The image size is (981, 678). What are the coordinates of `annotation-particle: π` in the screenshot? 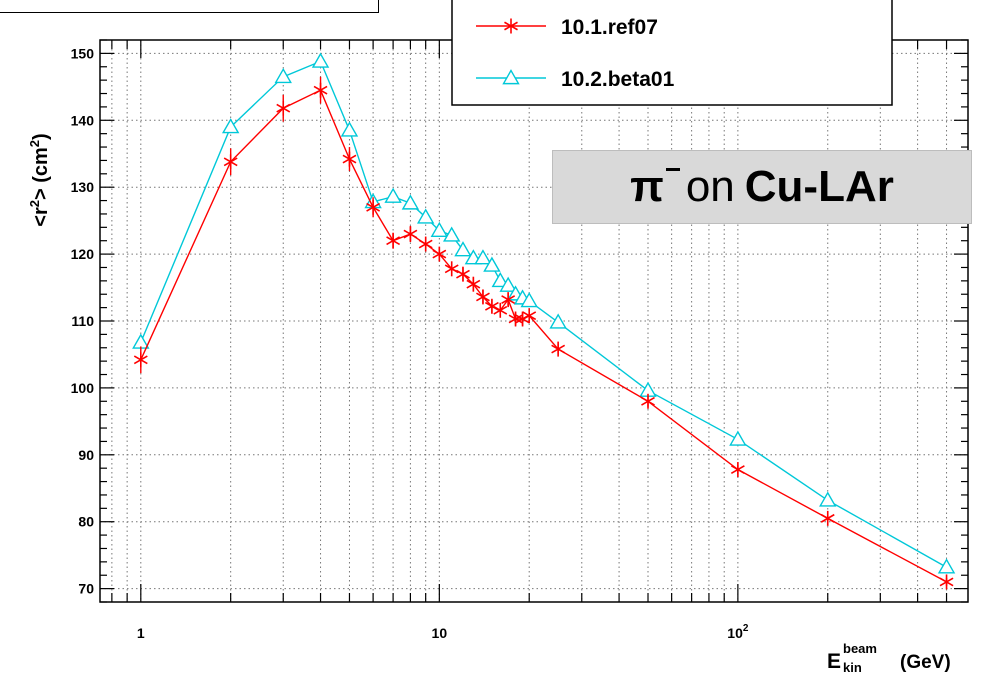 It's located at (655, 186).